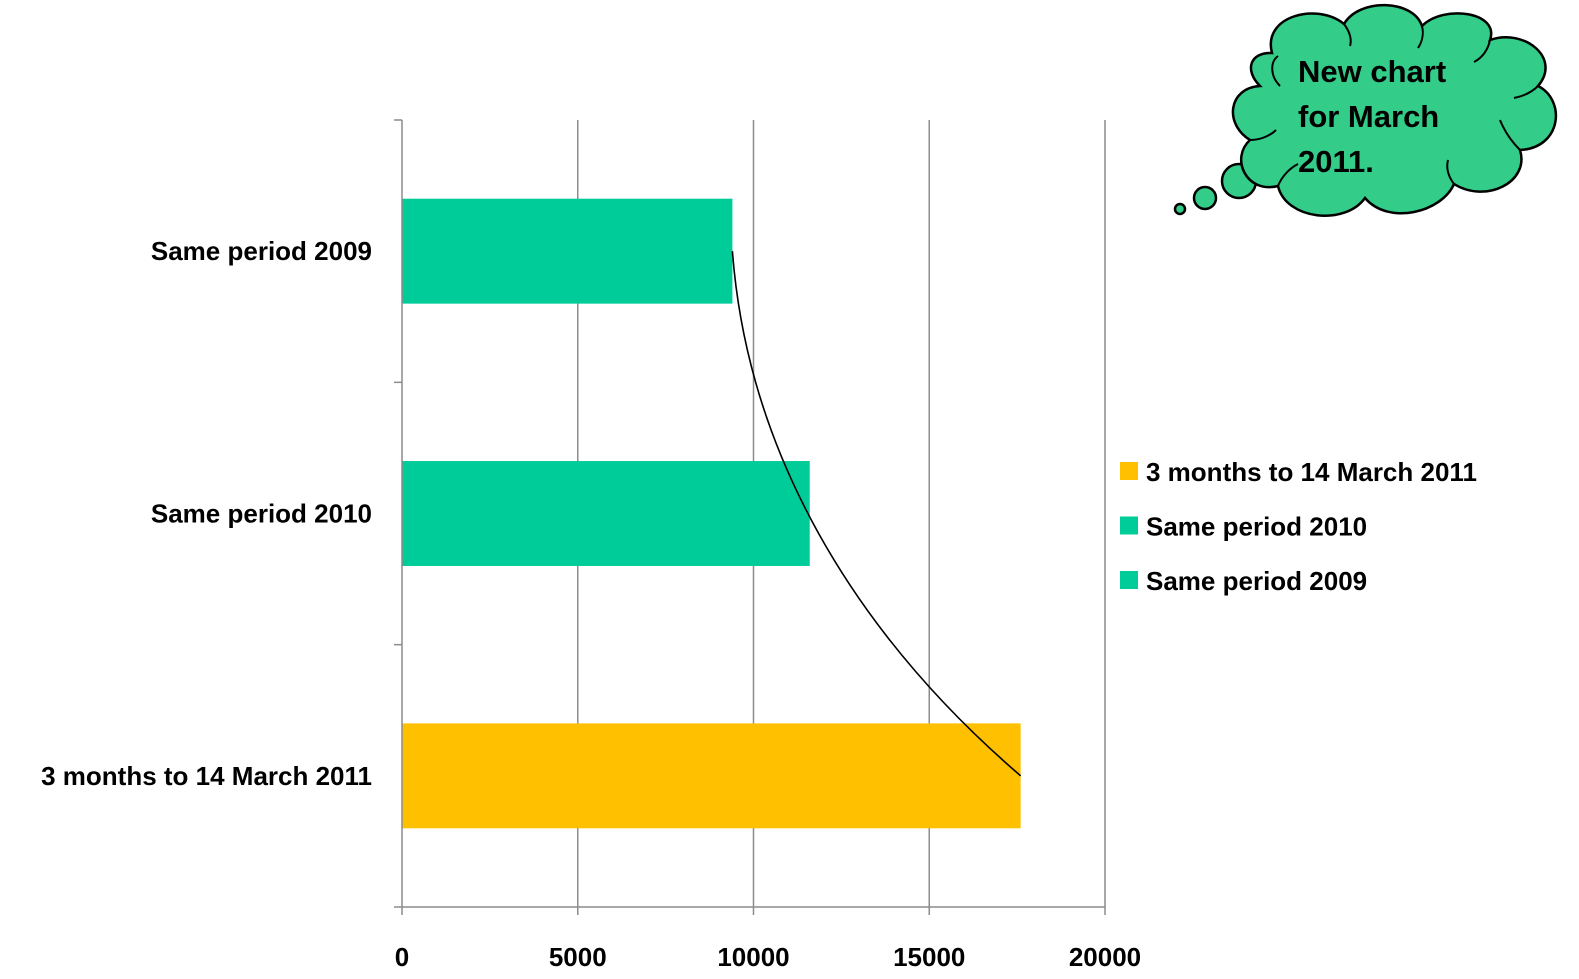 The image size is (1579, 979). What do you see at coordinates (929, 957) in the screenshot?
I see `x-tick-label-15000: 15000` at bounding box center [929, 957].